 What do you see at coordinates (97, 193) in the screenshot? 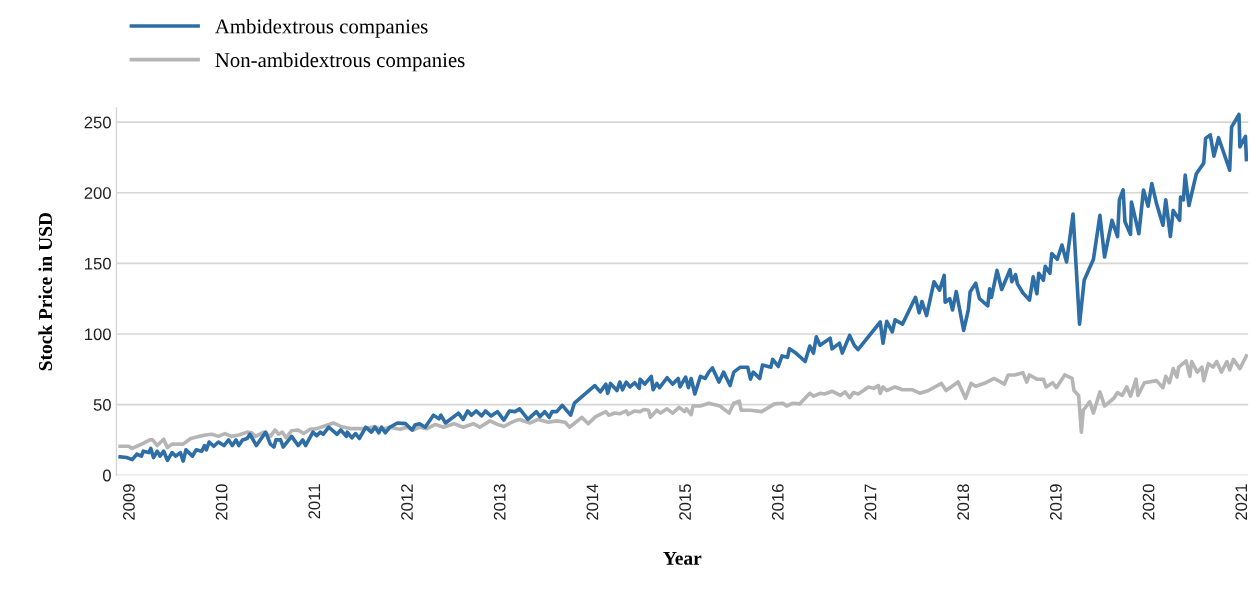
I see `y-tick-label: 200` at bounding box center [97, 193].